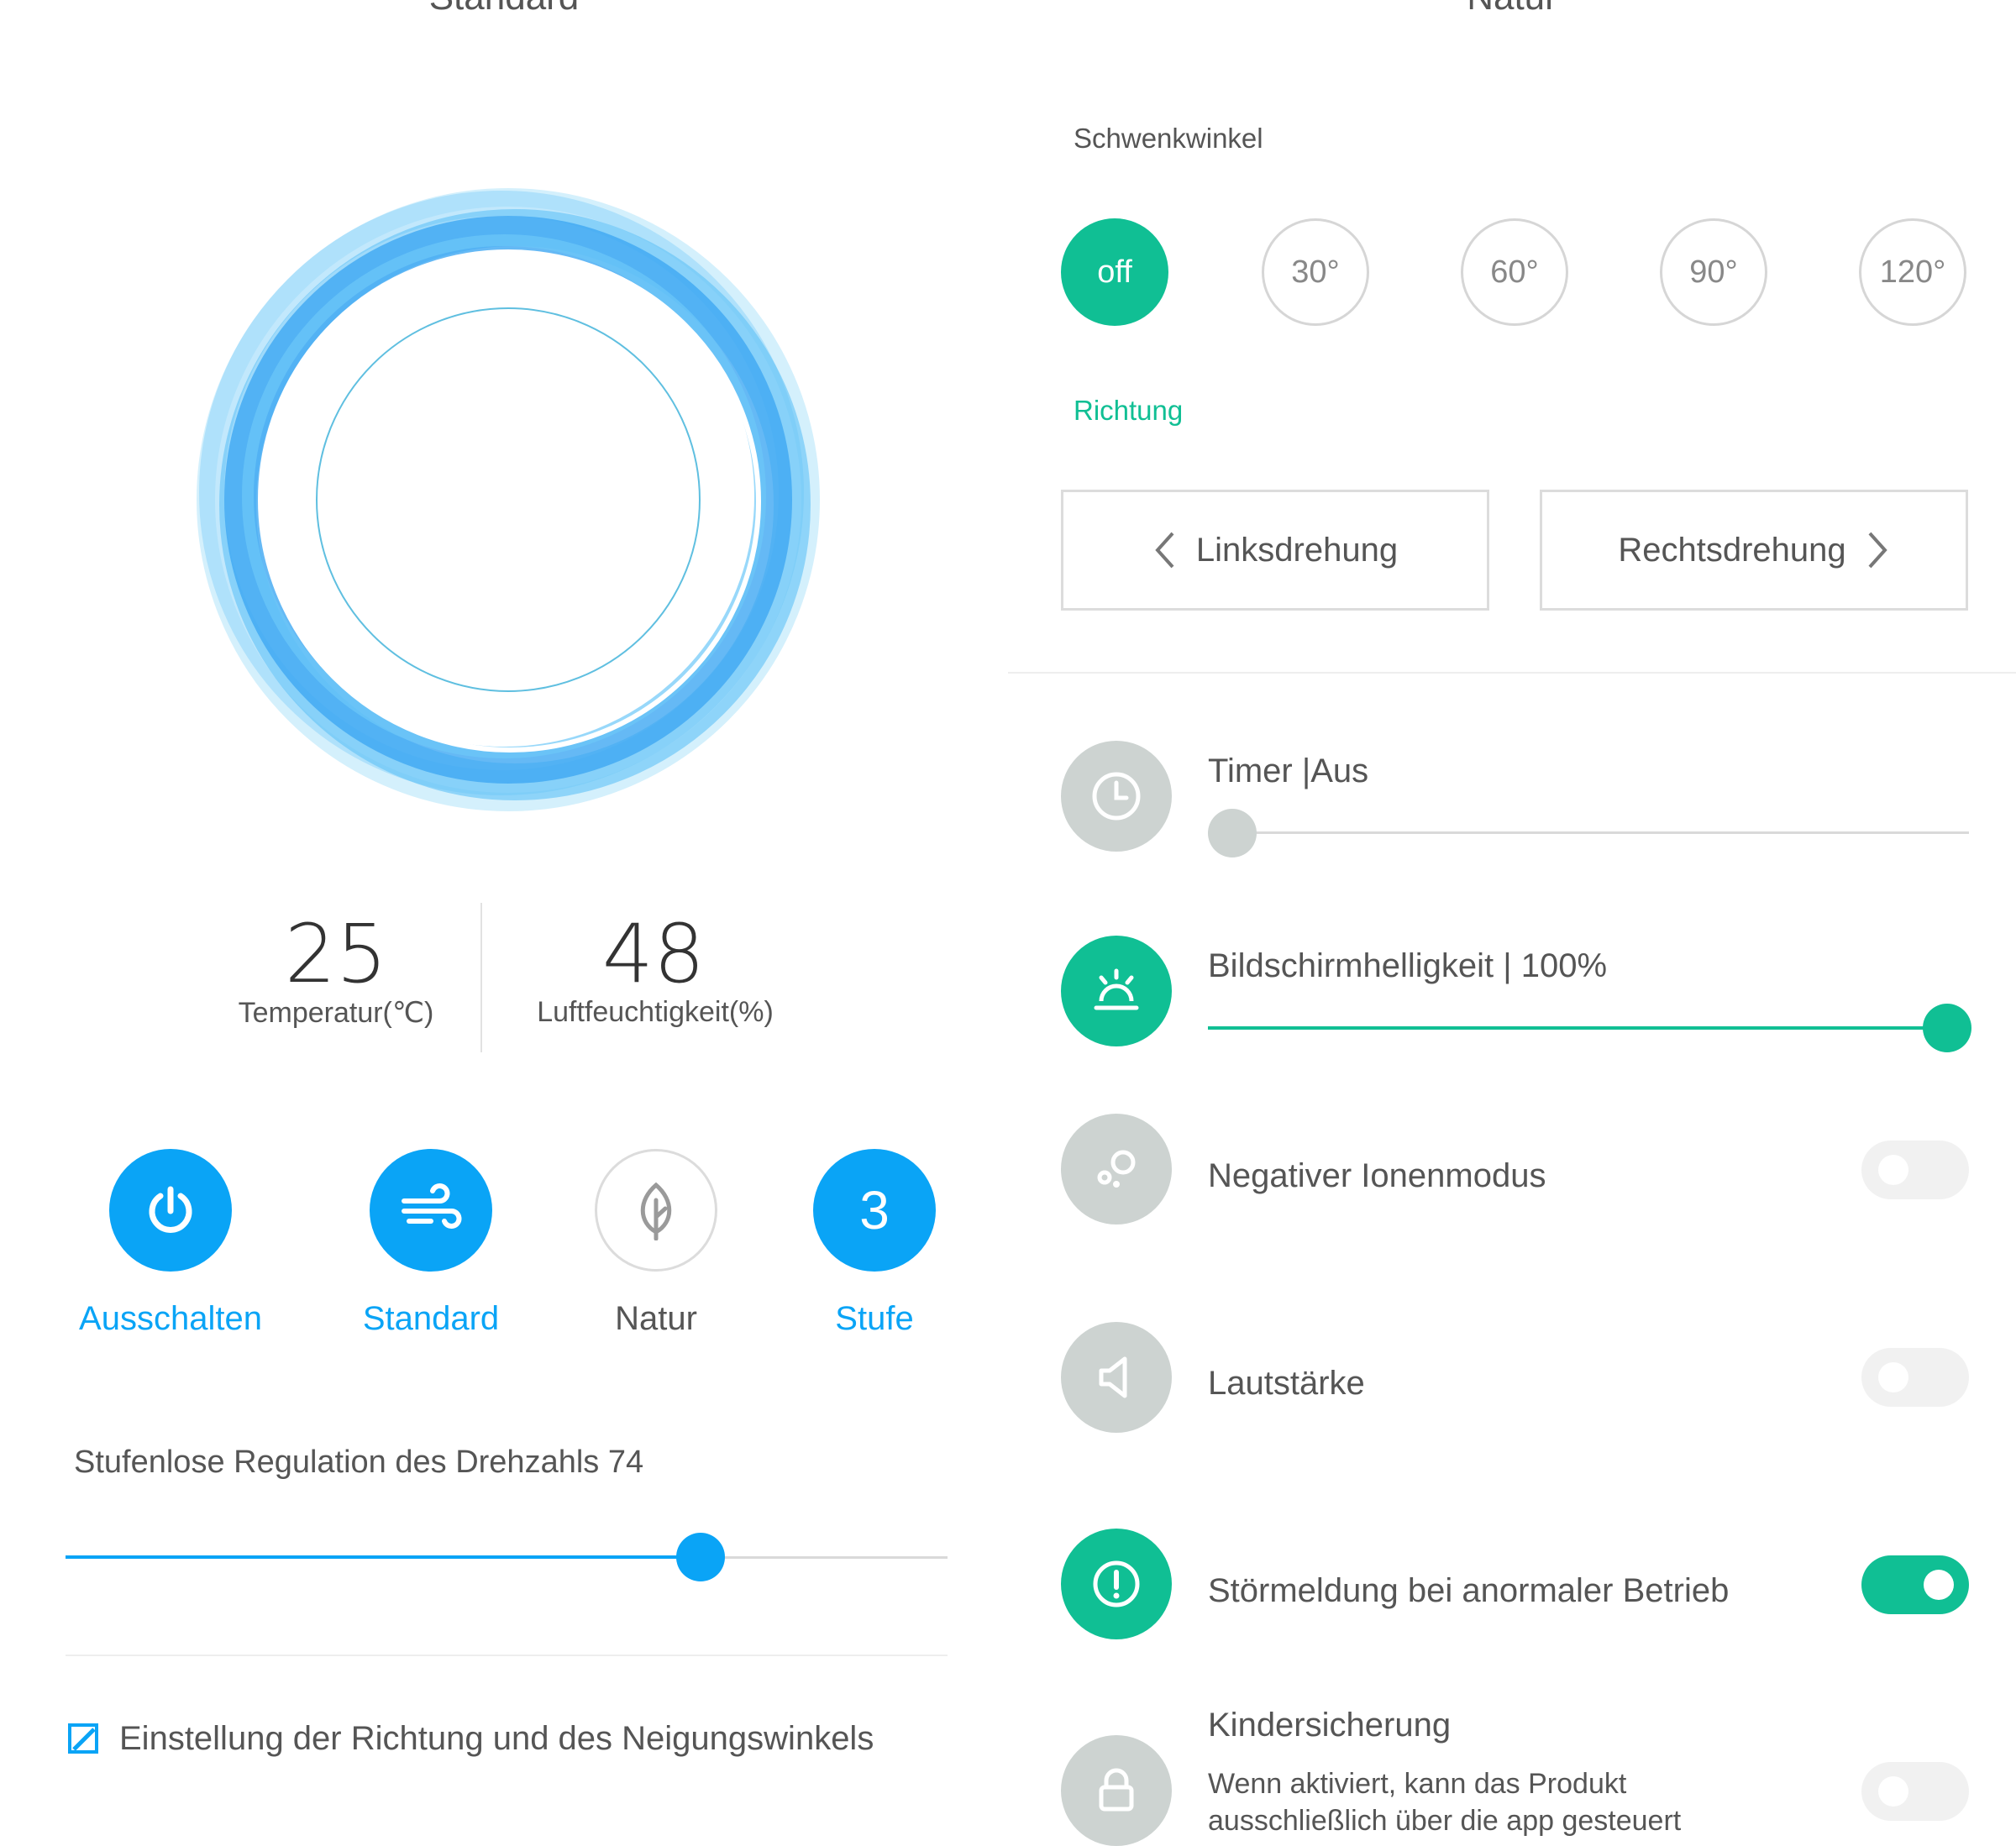  What do you see at coordinates (431, 1318) in the screenshot?
I see `standard-mode-label: Standard` at bounding box center [431, 1318].